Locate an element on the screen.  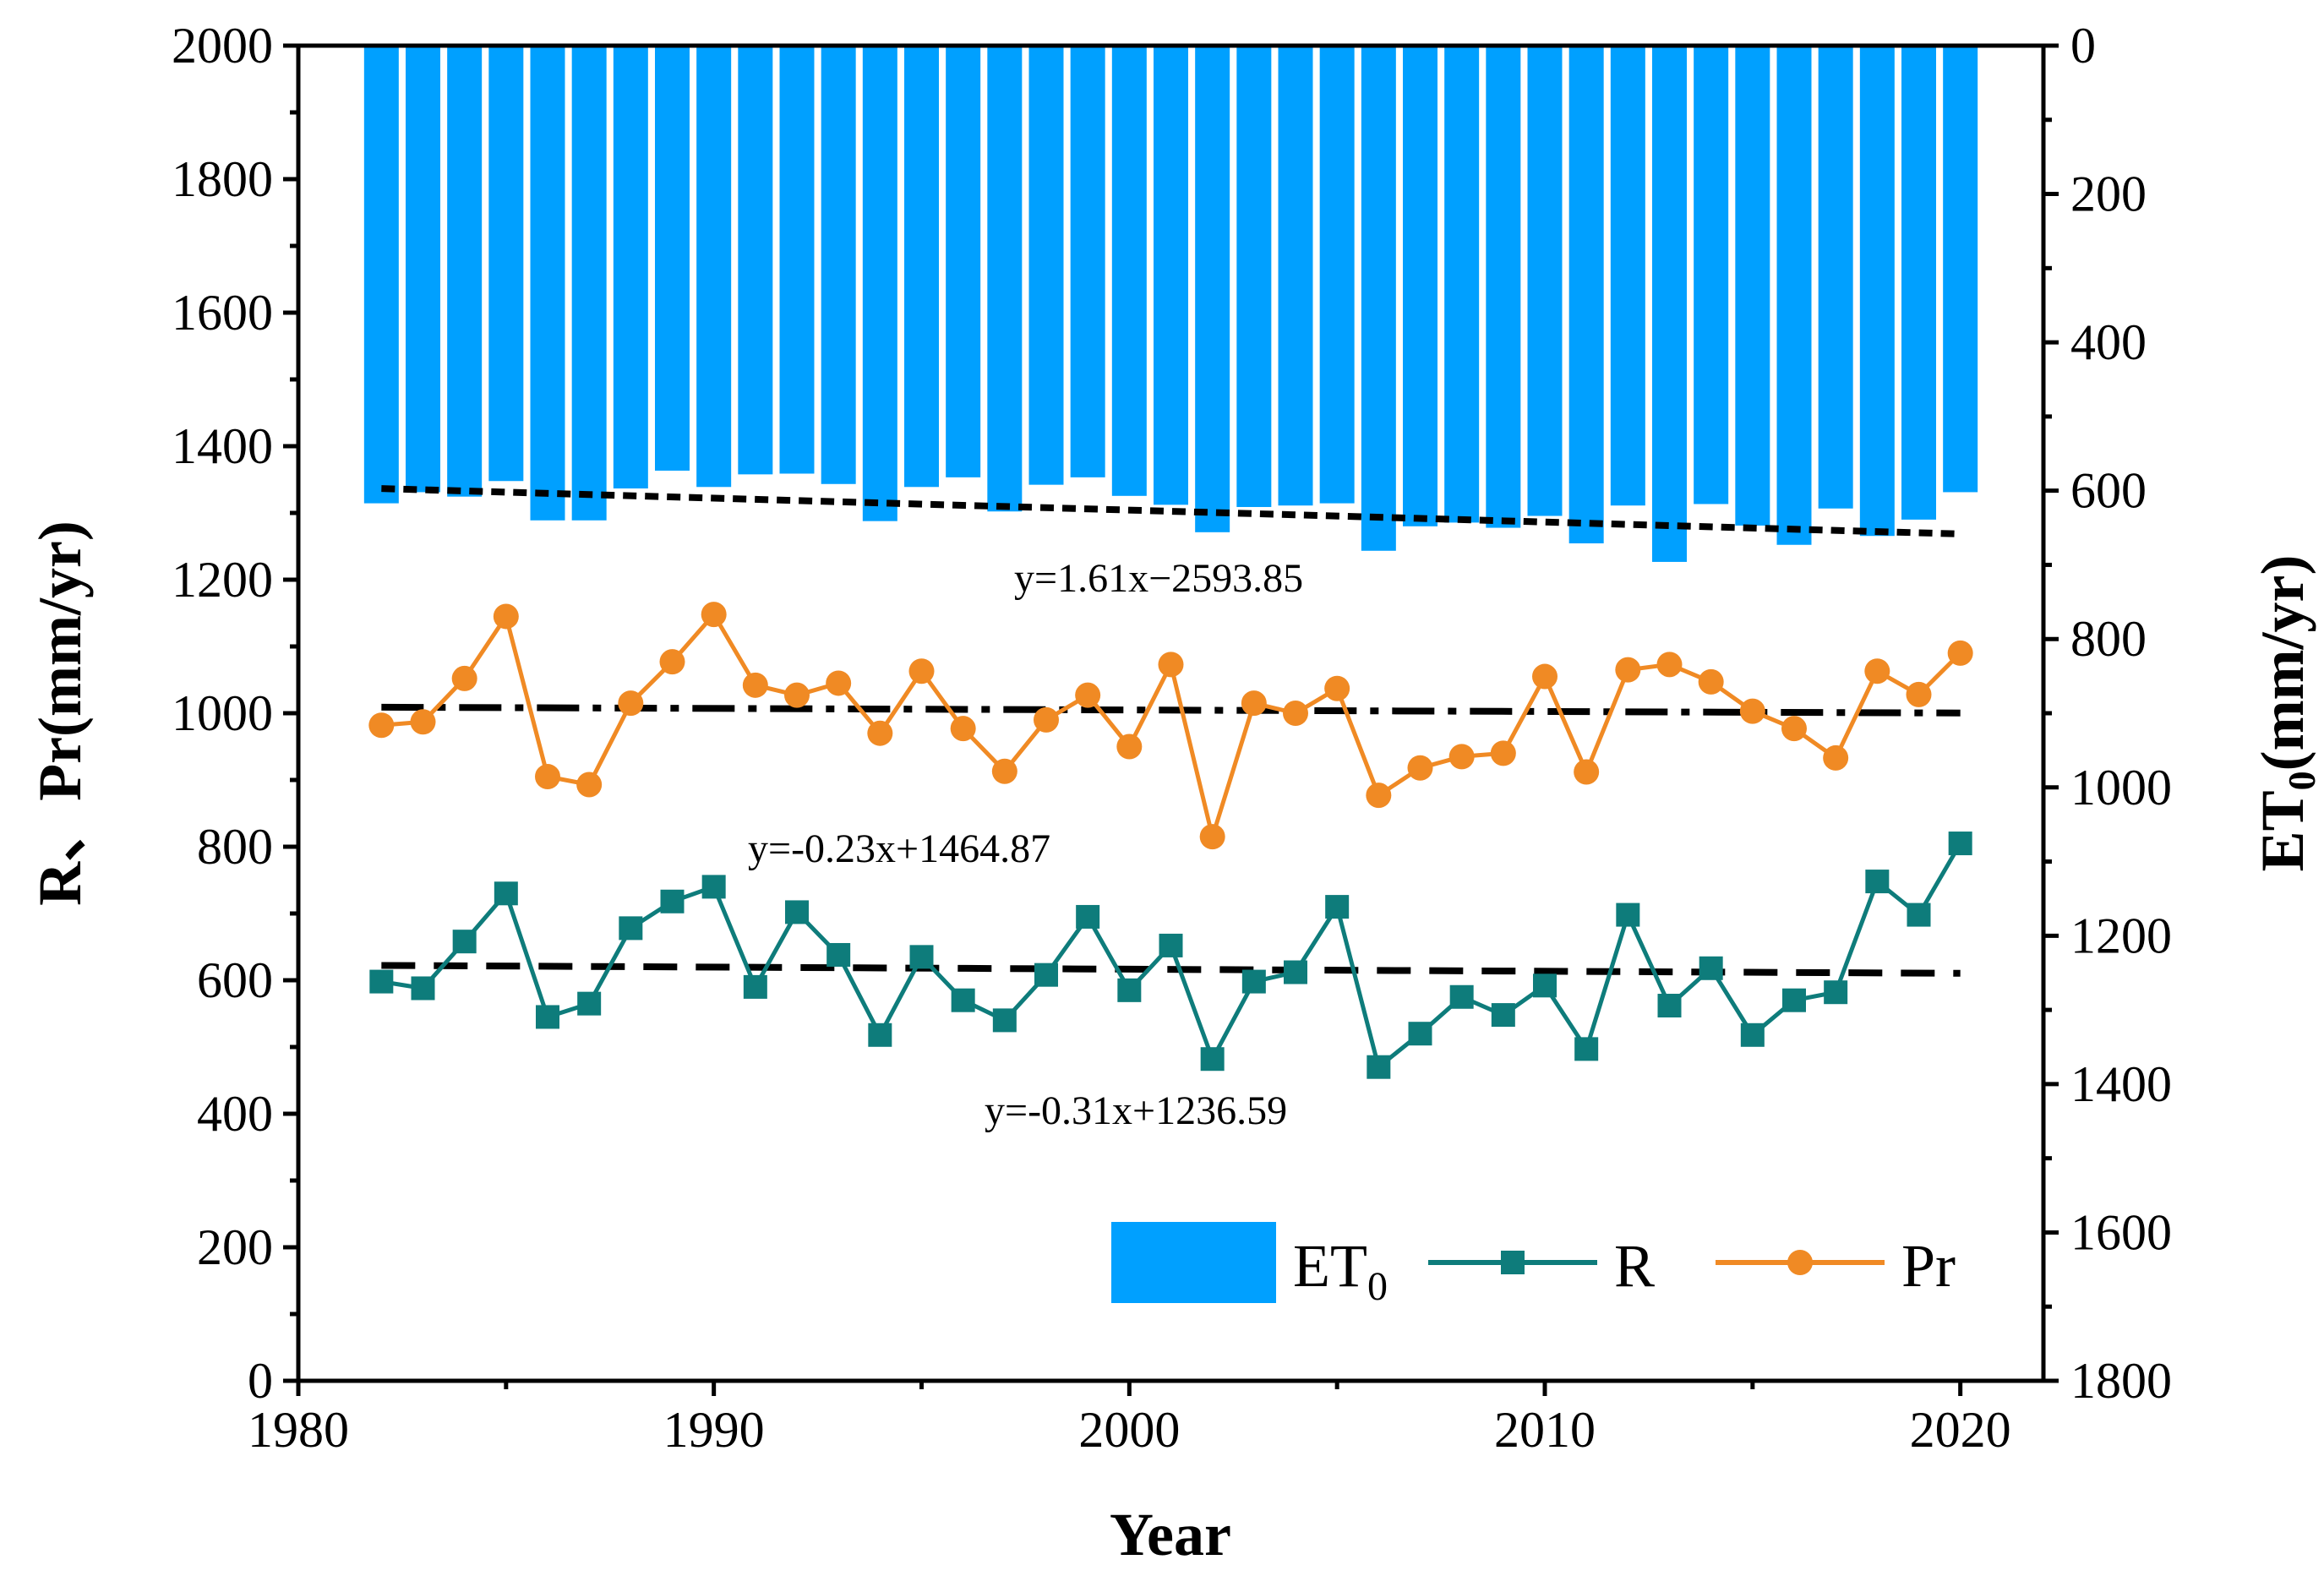
right-y-axis-title: ET0(mm/yr) is located at coordinates (2286, 713).